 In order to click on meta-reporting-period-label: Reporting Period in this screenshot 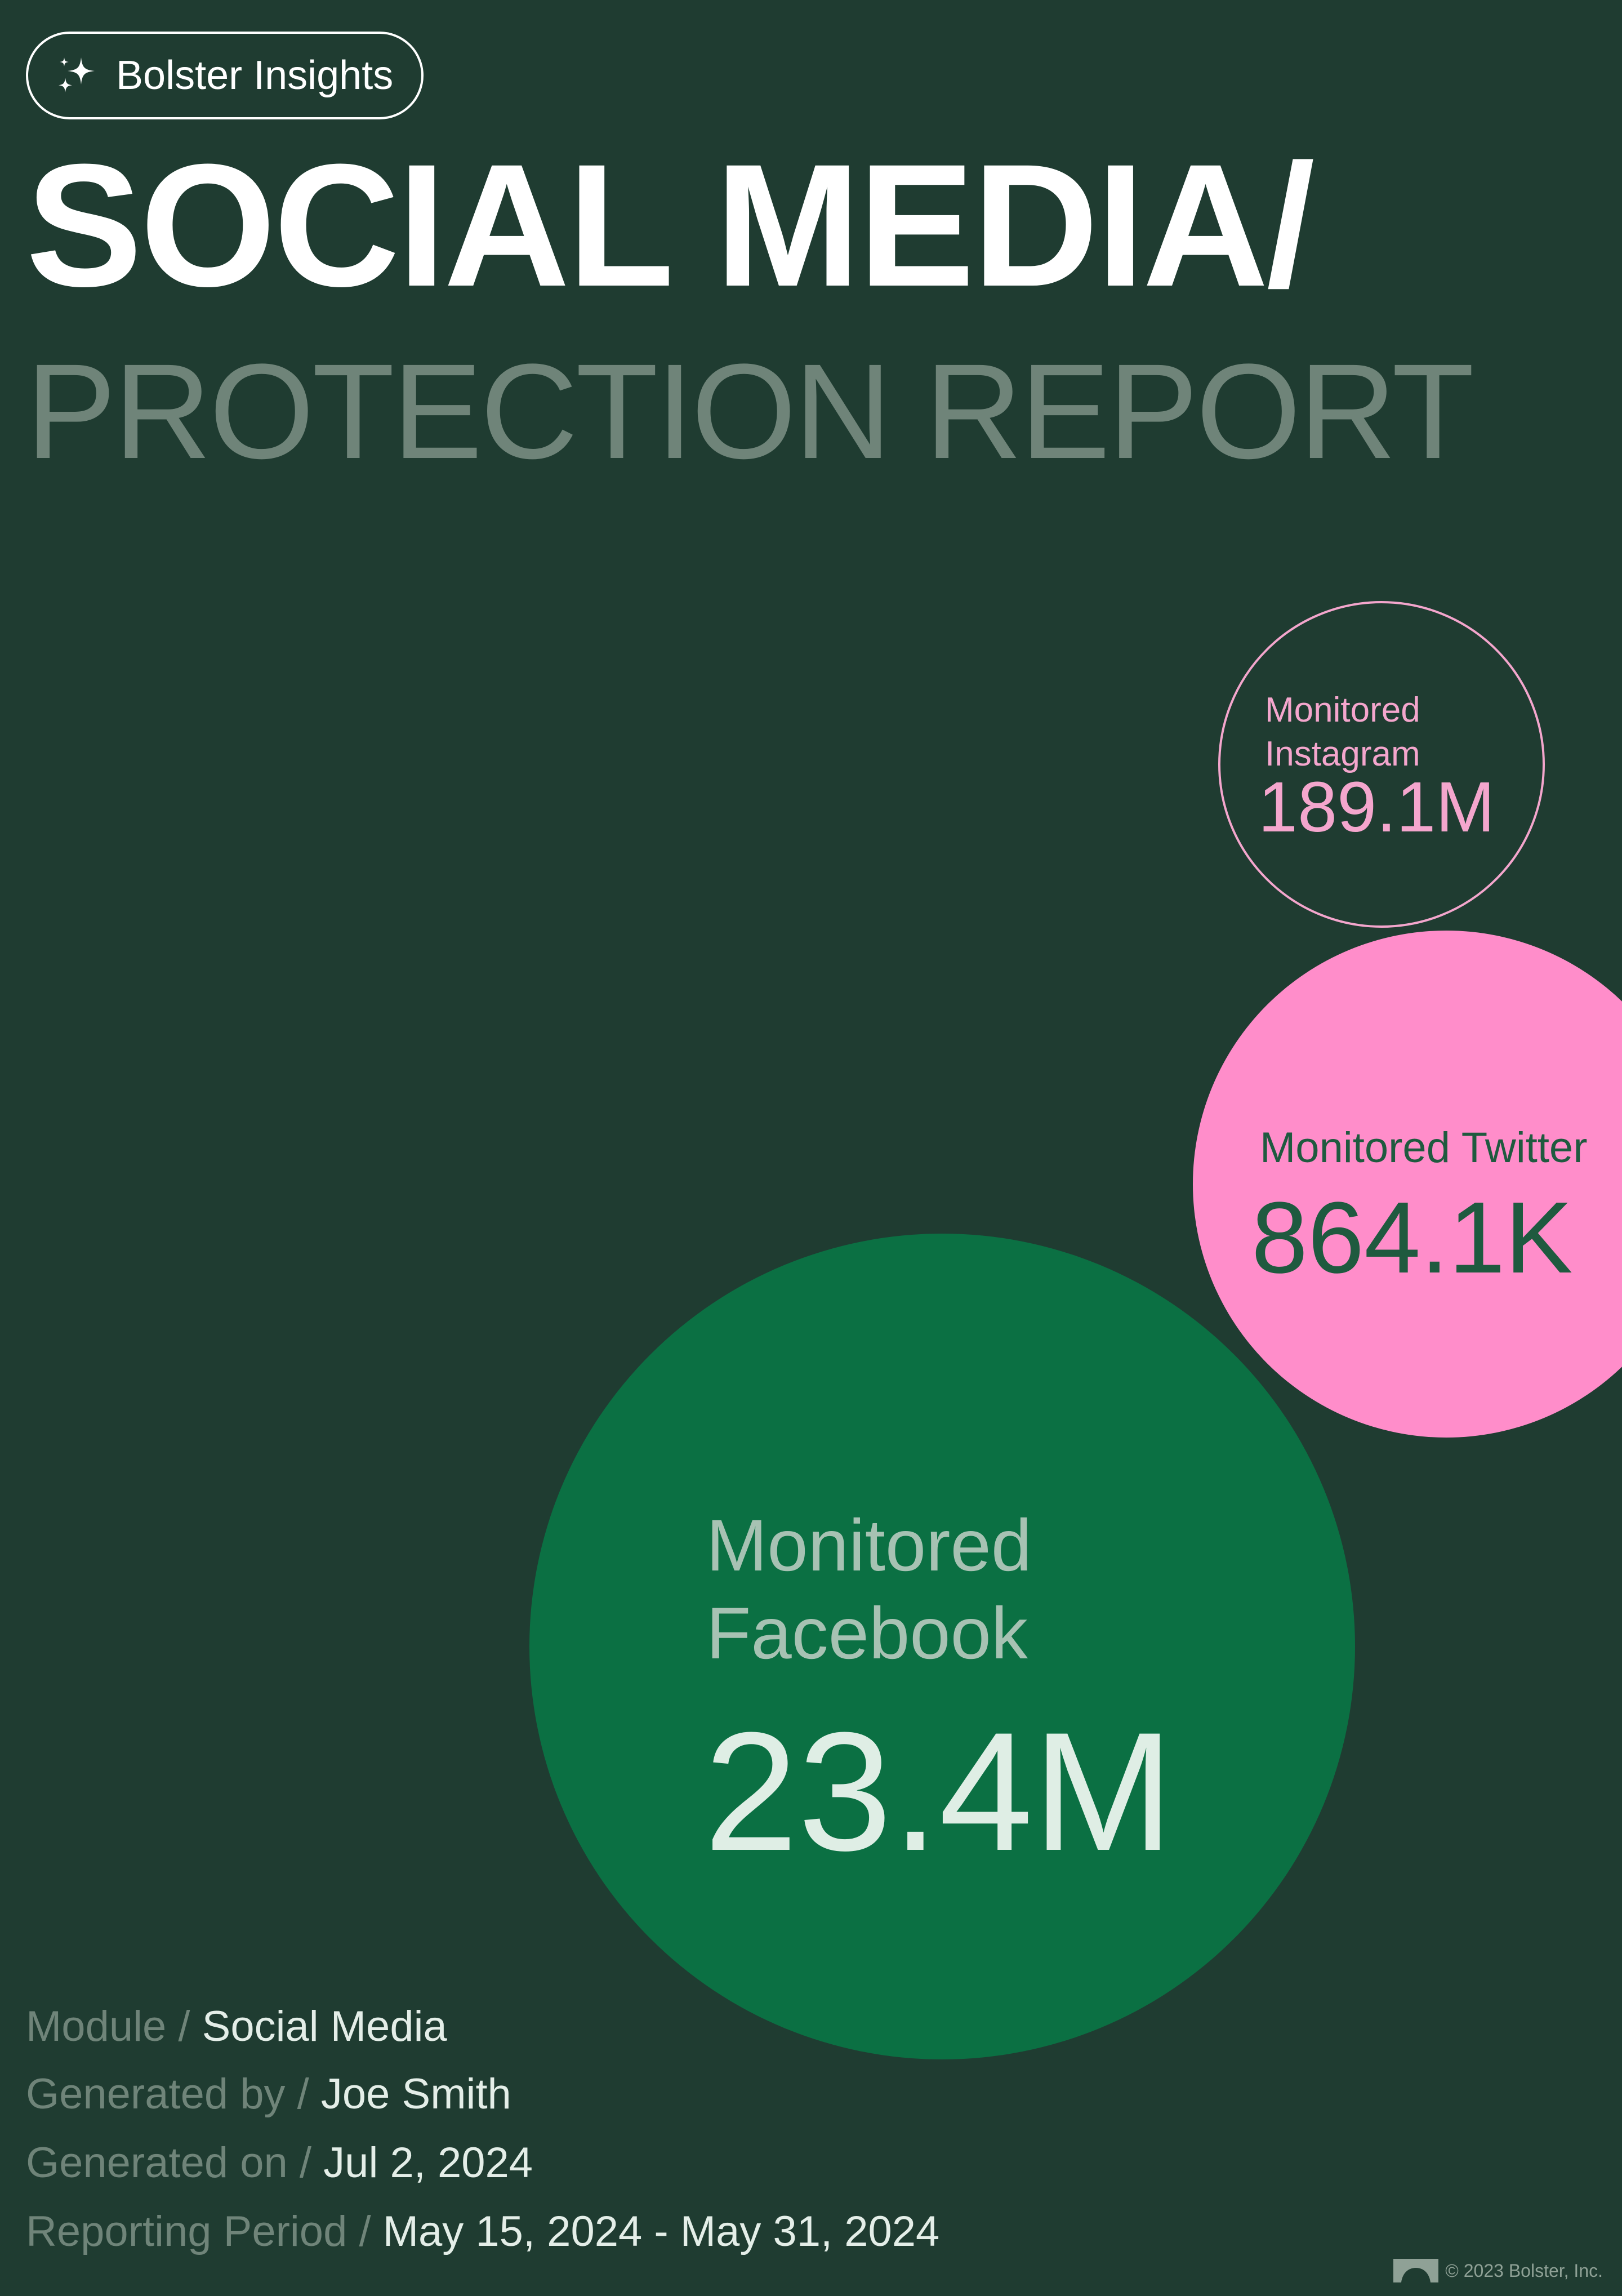, I will do `click(186, 2231)`.